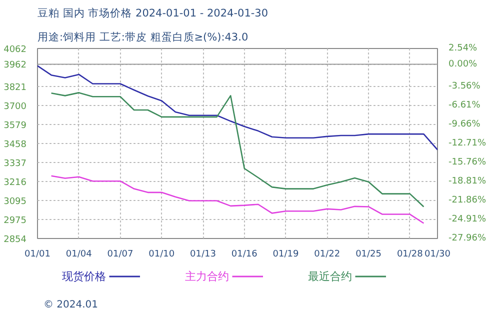 This screenshot has height=336, width=499. What do you see at coordinates (369, 255) in the screenshot?
I see `x-tick-label: 01/25` at bounding box center [369, 255].